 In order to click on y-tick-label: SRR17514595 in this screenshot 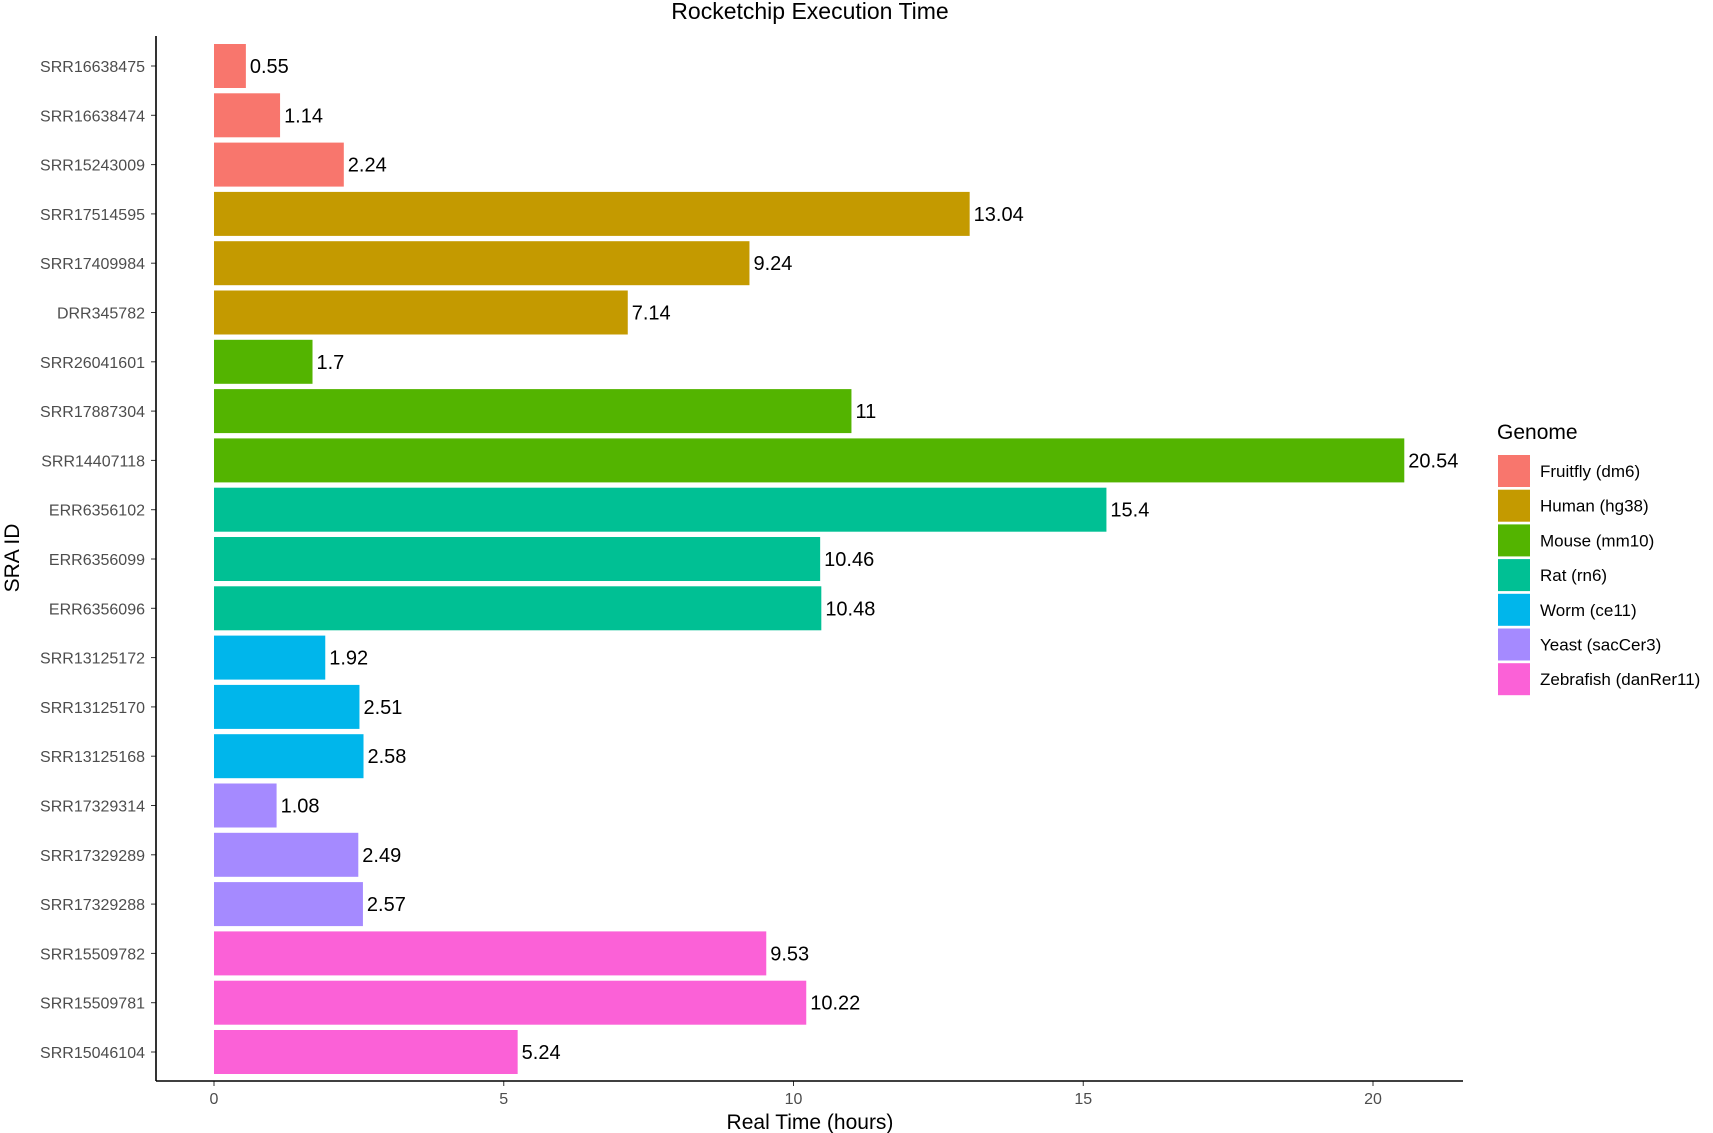, I will do `click(92, 215)`.